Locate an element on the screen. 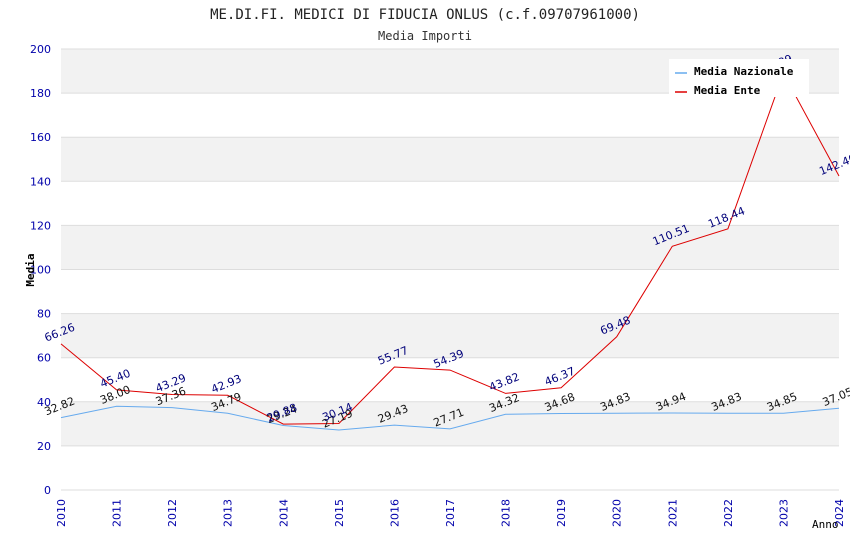 The width and height of the screenshot is (850, 550). series-line-media-nazionale is located at coordinates (450, 418).